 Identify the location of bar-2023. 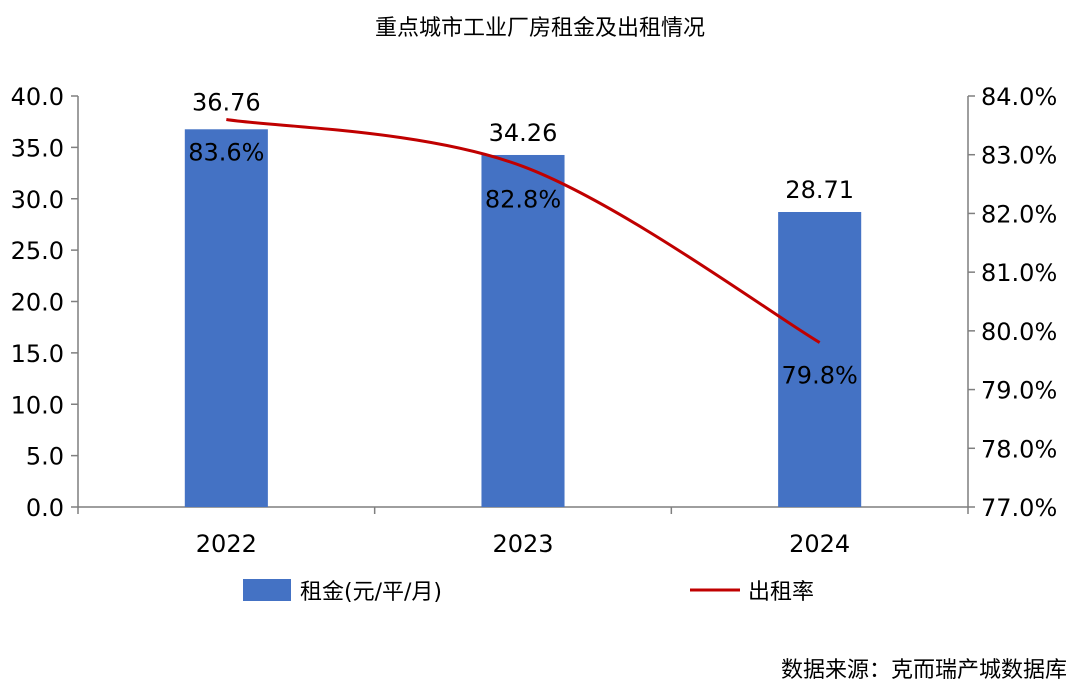
(523, 330).